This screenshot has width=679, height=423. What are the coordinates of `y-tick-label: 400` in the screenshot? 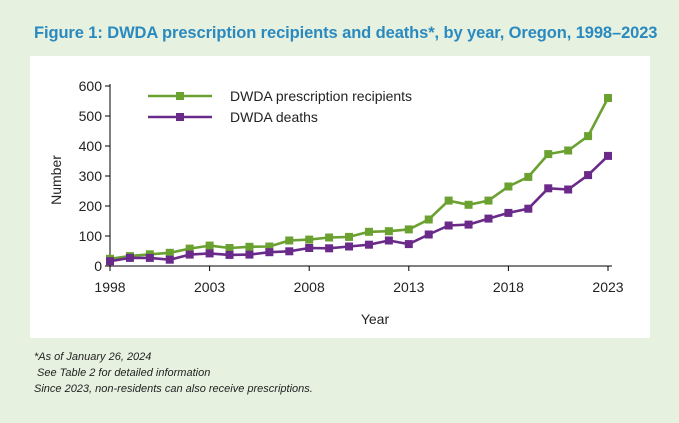 It's located at (91, 146).